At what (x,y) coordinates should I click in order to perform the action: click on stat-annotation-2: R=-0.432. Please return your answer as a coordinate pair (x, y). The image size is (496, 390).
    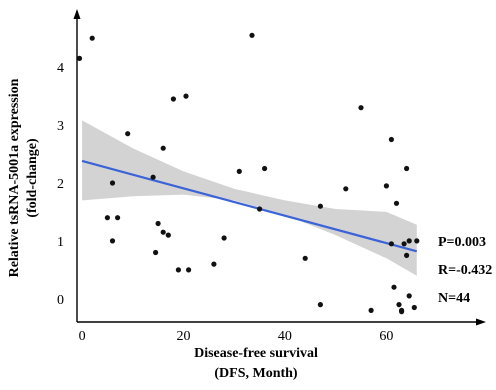
    Looking at the image, I should click on (465, 270).